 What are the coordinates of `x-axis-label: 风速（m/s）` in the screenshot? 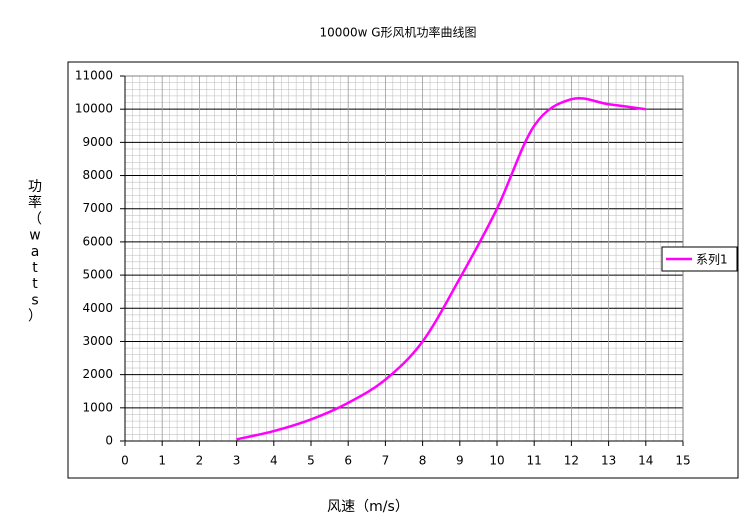 It's located at (368, 507).